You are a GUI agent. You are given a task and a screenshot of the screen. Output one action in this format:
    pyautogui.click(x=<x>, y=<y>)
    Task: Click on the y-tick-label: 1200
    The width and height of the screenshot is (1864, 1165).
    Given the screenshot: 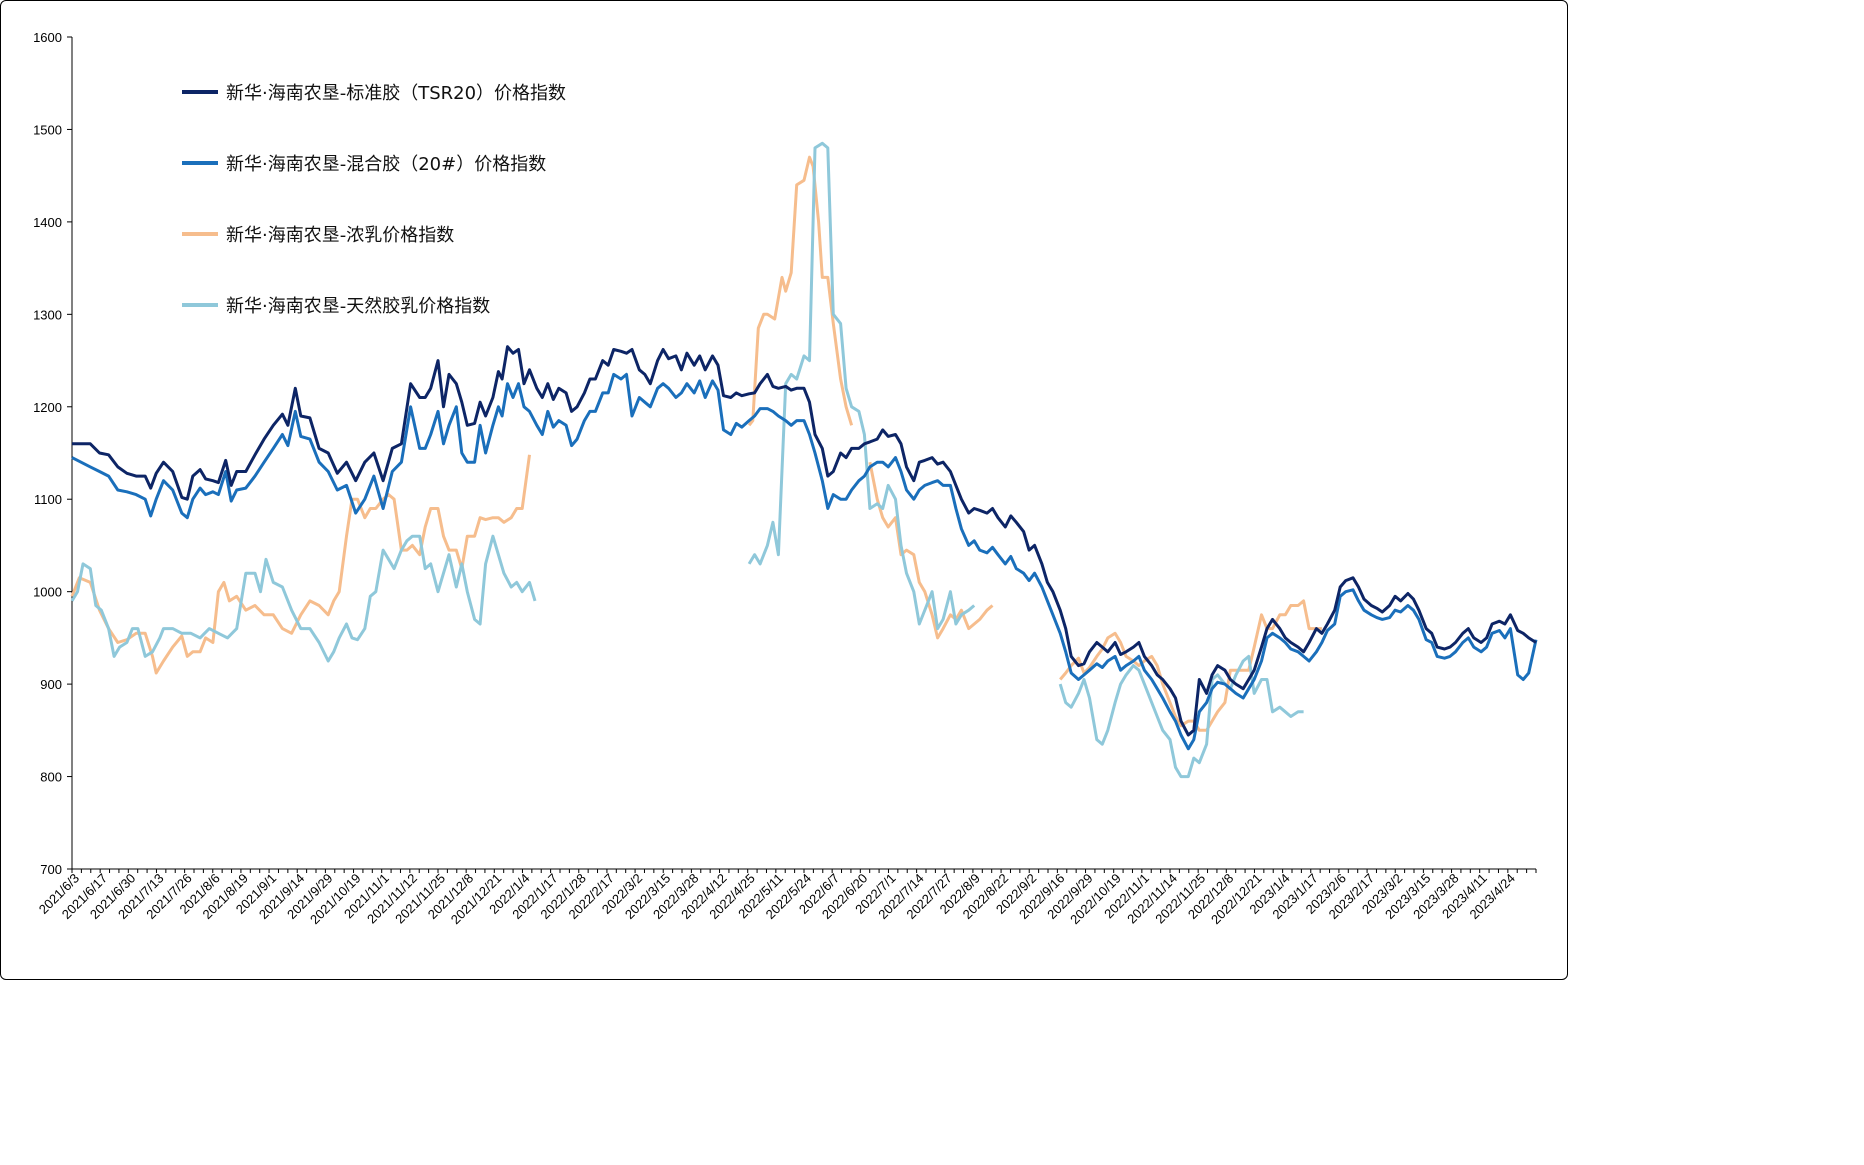 What is the action you would take?
    pyautogui.click(x=47, y=407)
    